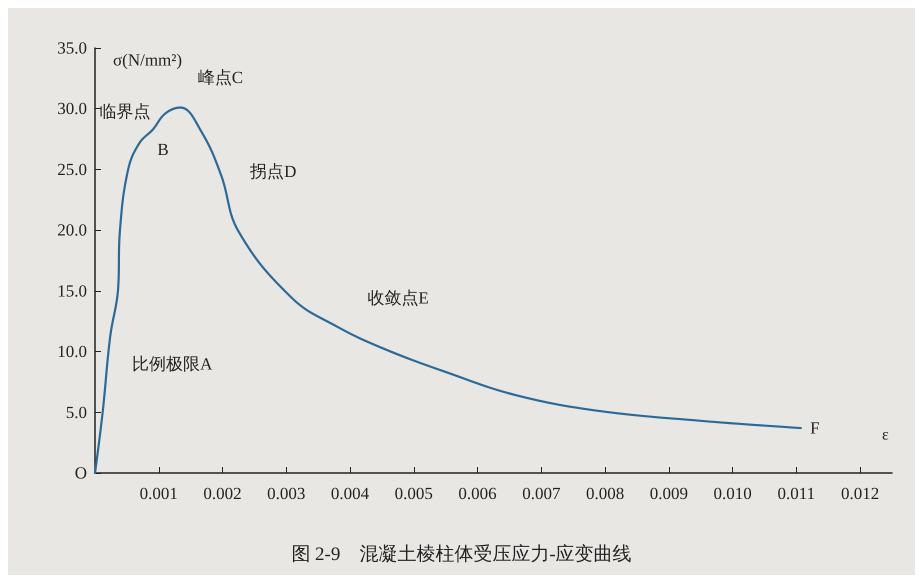 The width and height of the screenshot is (923, 583). What do you see at coordinates (221, 77) in the screenshot?
I see `annotation: 峰点C` at bounding box center [221, 77].